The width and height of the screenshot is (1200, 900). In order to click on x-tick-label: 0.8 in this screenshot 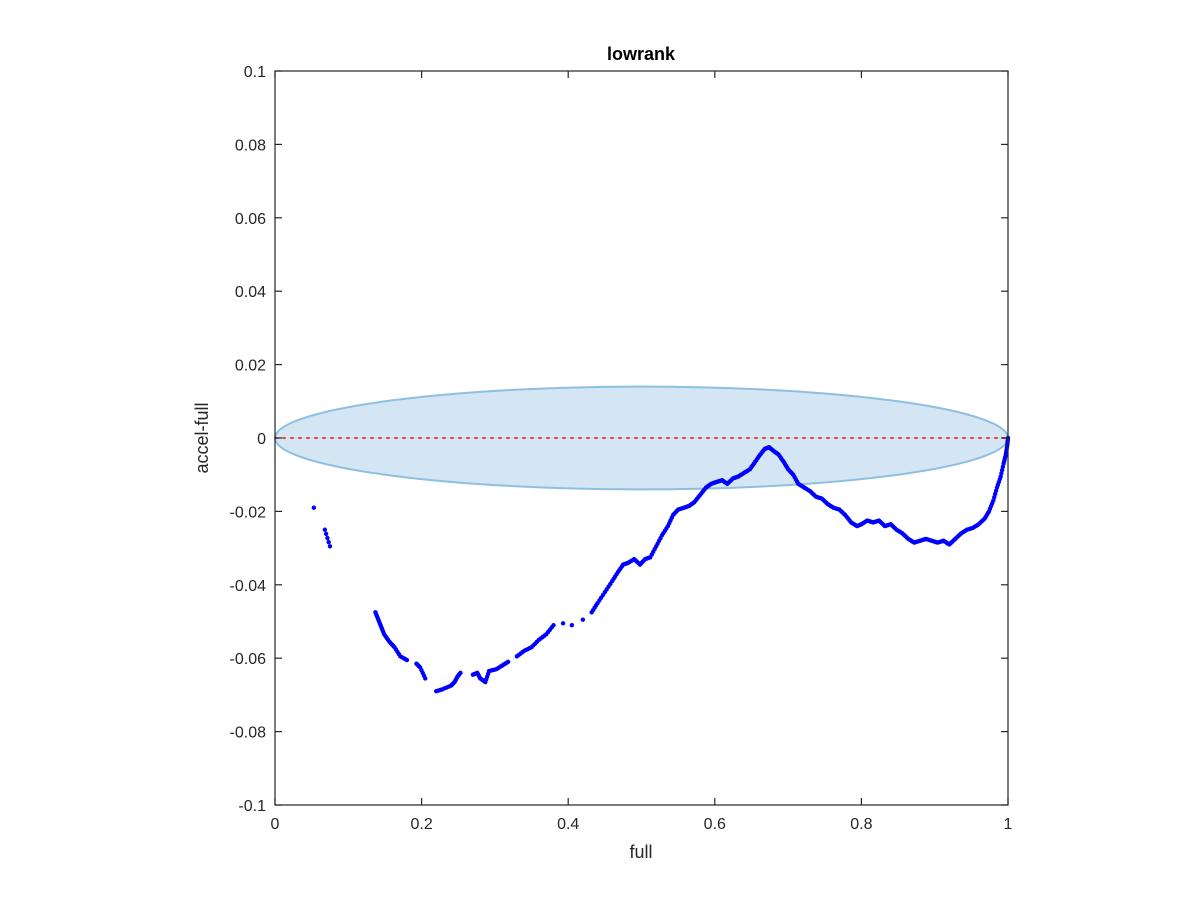, I will do `click(861, 824)`.